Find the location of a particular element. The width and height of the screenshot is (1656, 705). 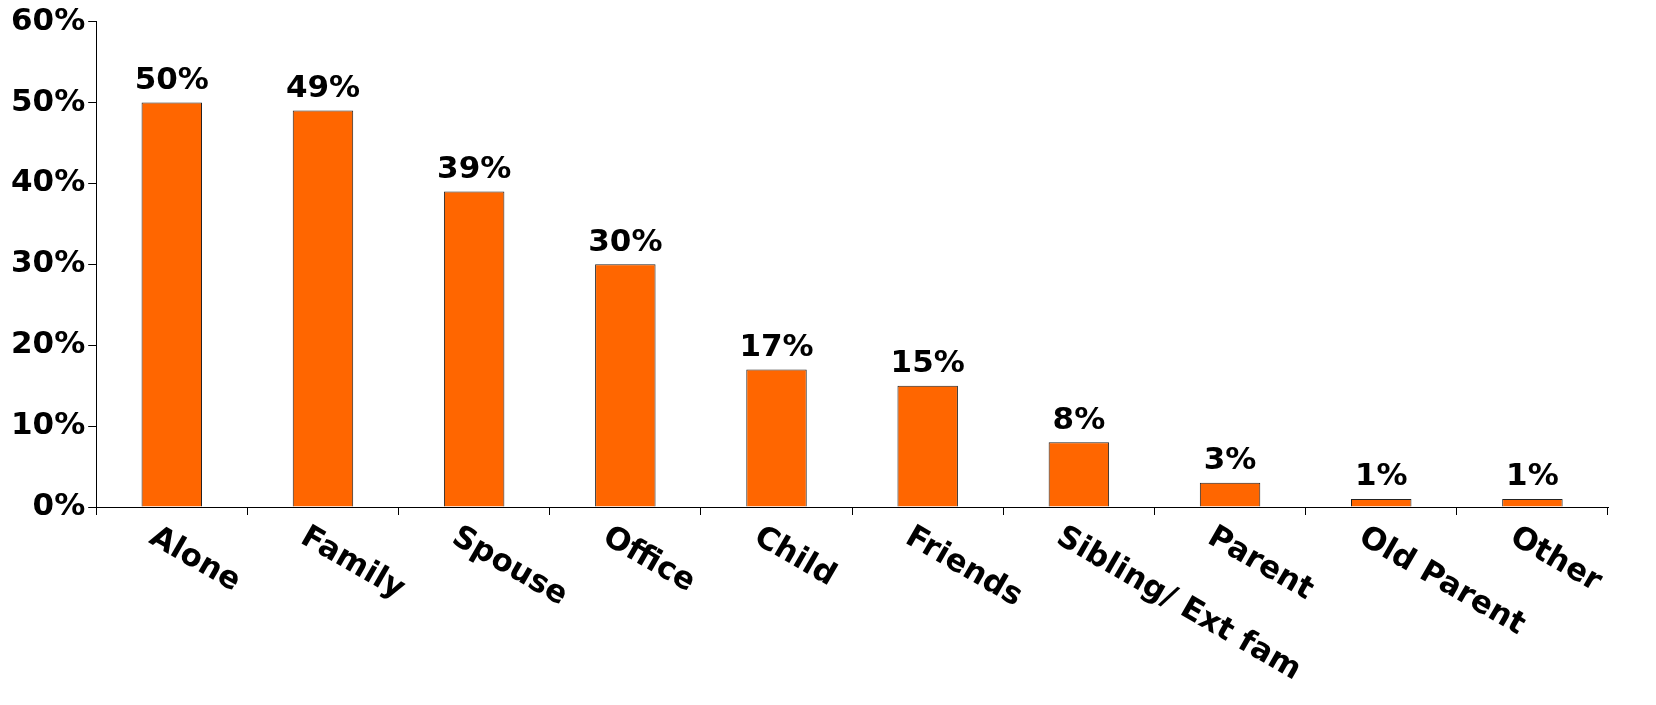

y-tick-label: 60% is located at coordinates (48, 18).